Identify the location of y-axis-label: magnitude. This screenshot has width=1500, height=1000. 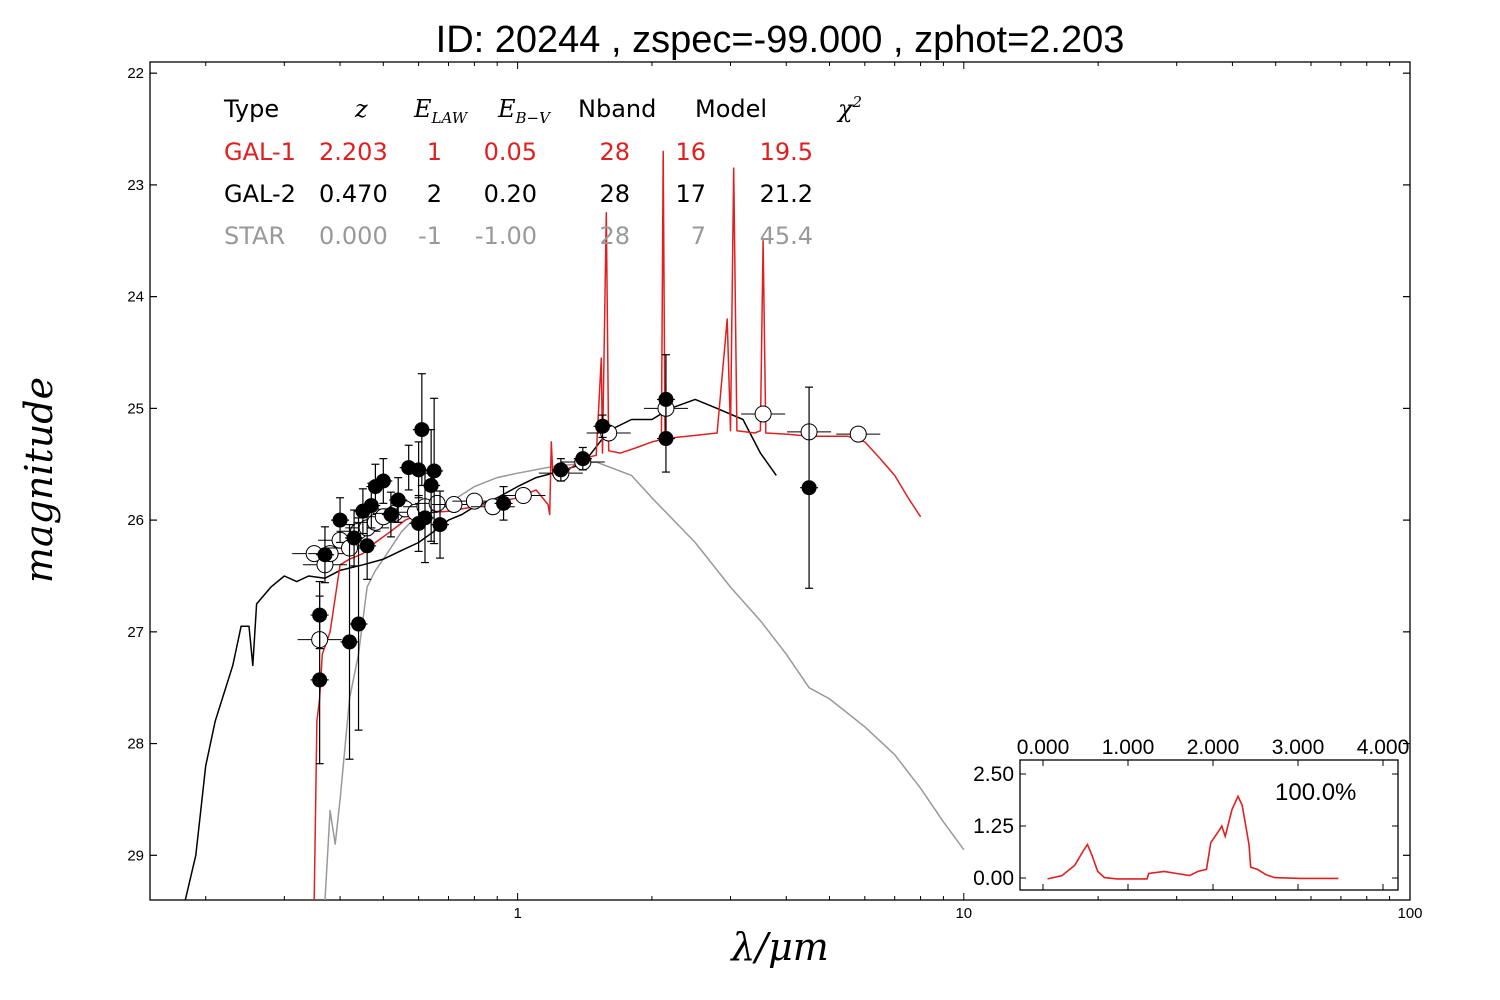
(39, 480).